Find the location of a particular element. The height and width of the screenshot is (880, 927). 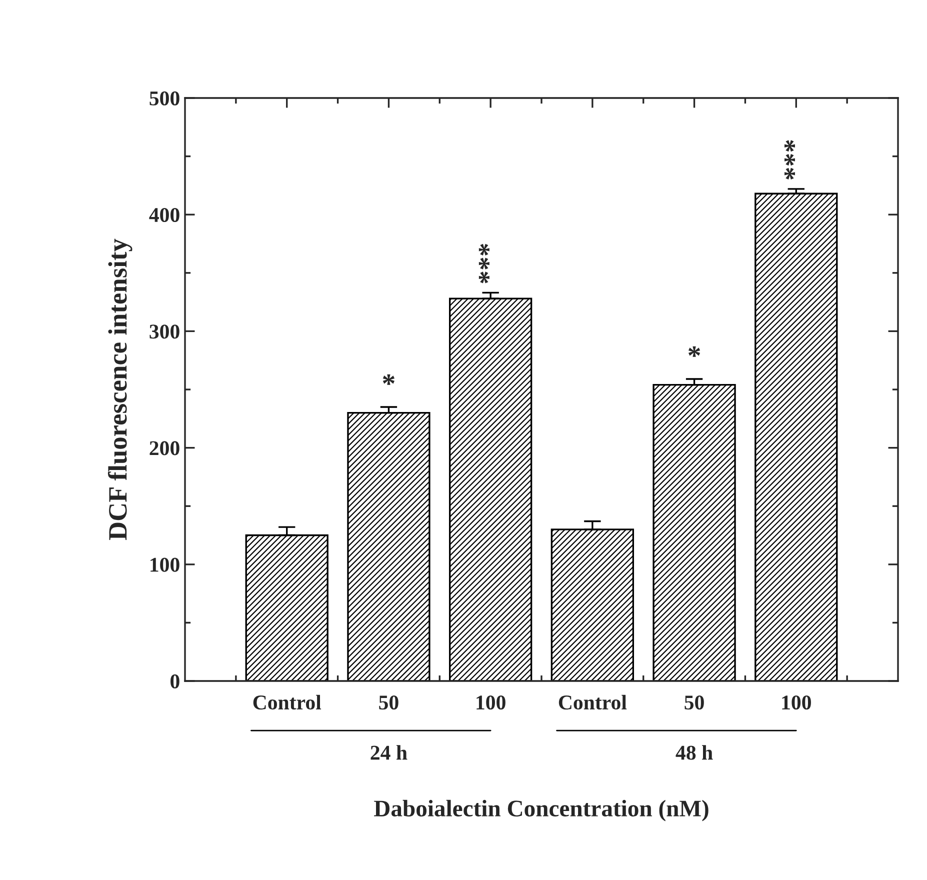

x-axis-title: Daboialectin Concentration (nM) is located at coordinates (541, 811).